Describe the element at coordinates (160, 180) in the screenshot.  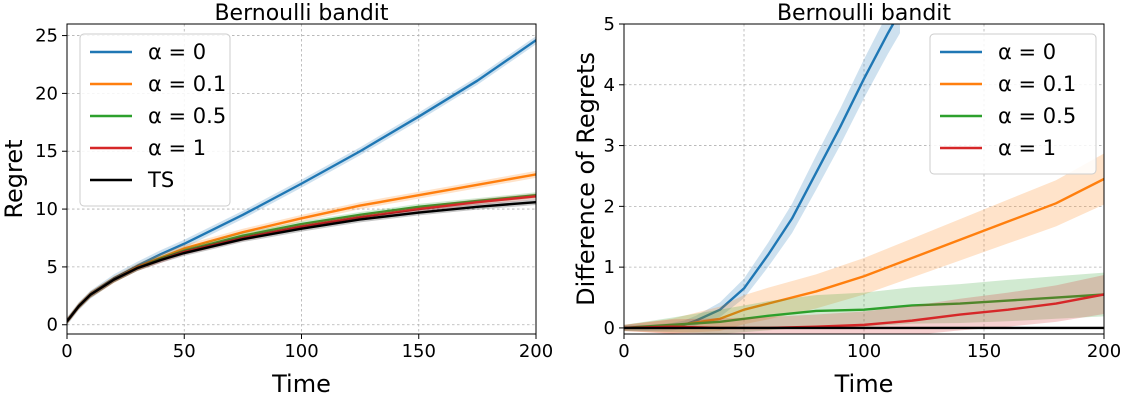
I see `legend-label-4: TS` at that location.